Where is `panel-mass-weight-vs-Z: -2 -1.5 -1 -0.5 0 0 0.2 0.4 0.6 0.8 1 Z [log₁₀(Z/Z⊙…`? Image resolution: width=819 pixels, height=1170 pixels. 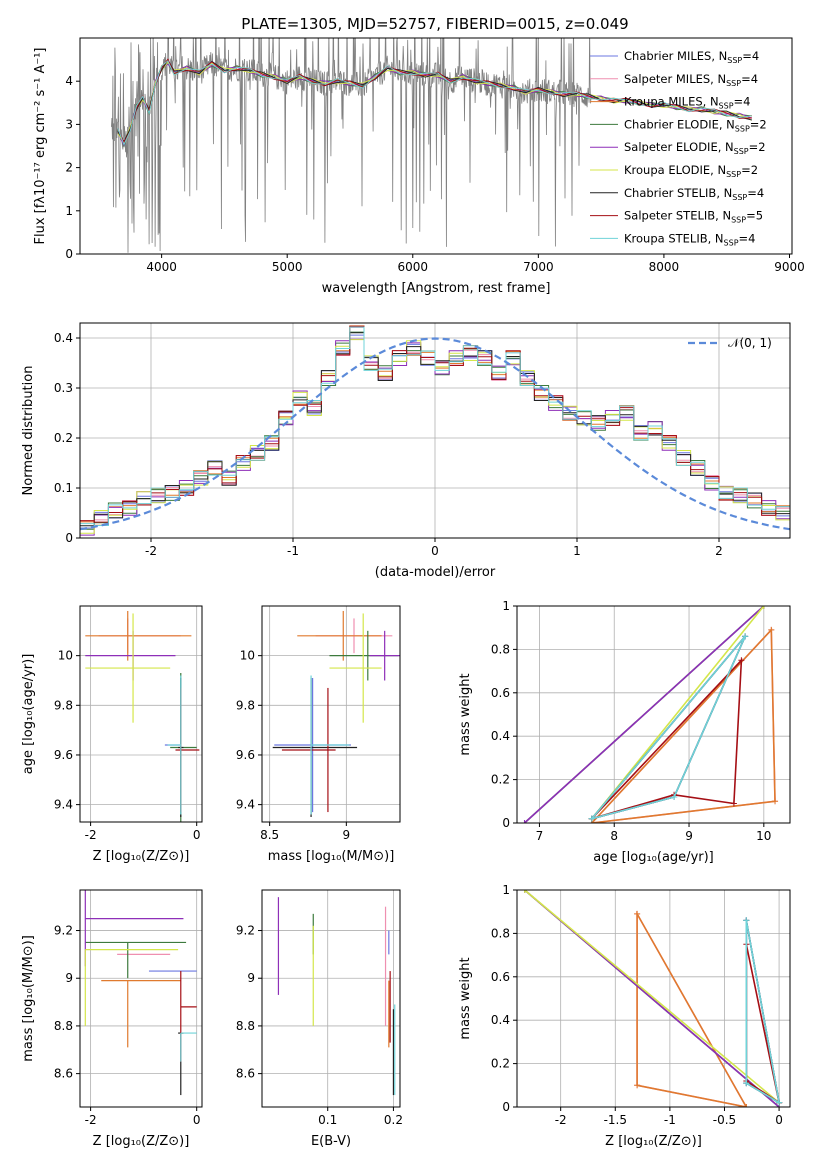 panel-mass-weight-vs-Z: -2 -1.5 -1 -0.5 0 0 0.2 0.4 0.6 0.8 1 Z [log₁₀(Z/Z⊙… is located at coordinates (624, 1016).